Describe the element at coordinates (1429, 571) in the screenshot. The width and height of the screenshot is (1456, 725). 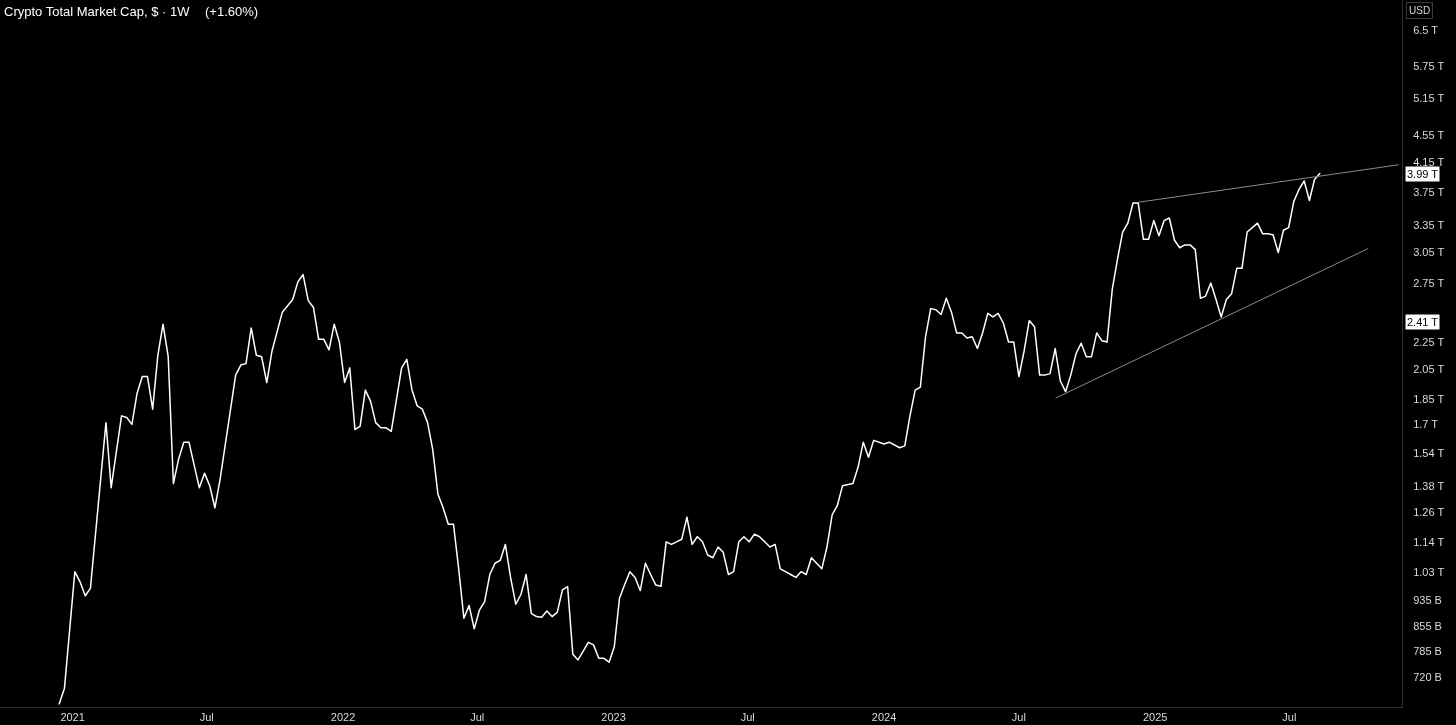
I see `y-tick-label: 1.03 T` at that location.